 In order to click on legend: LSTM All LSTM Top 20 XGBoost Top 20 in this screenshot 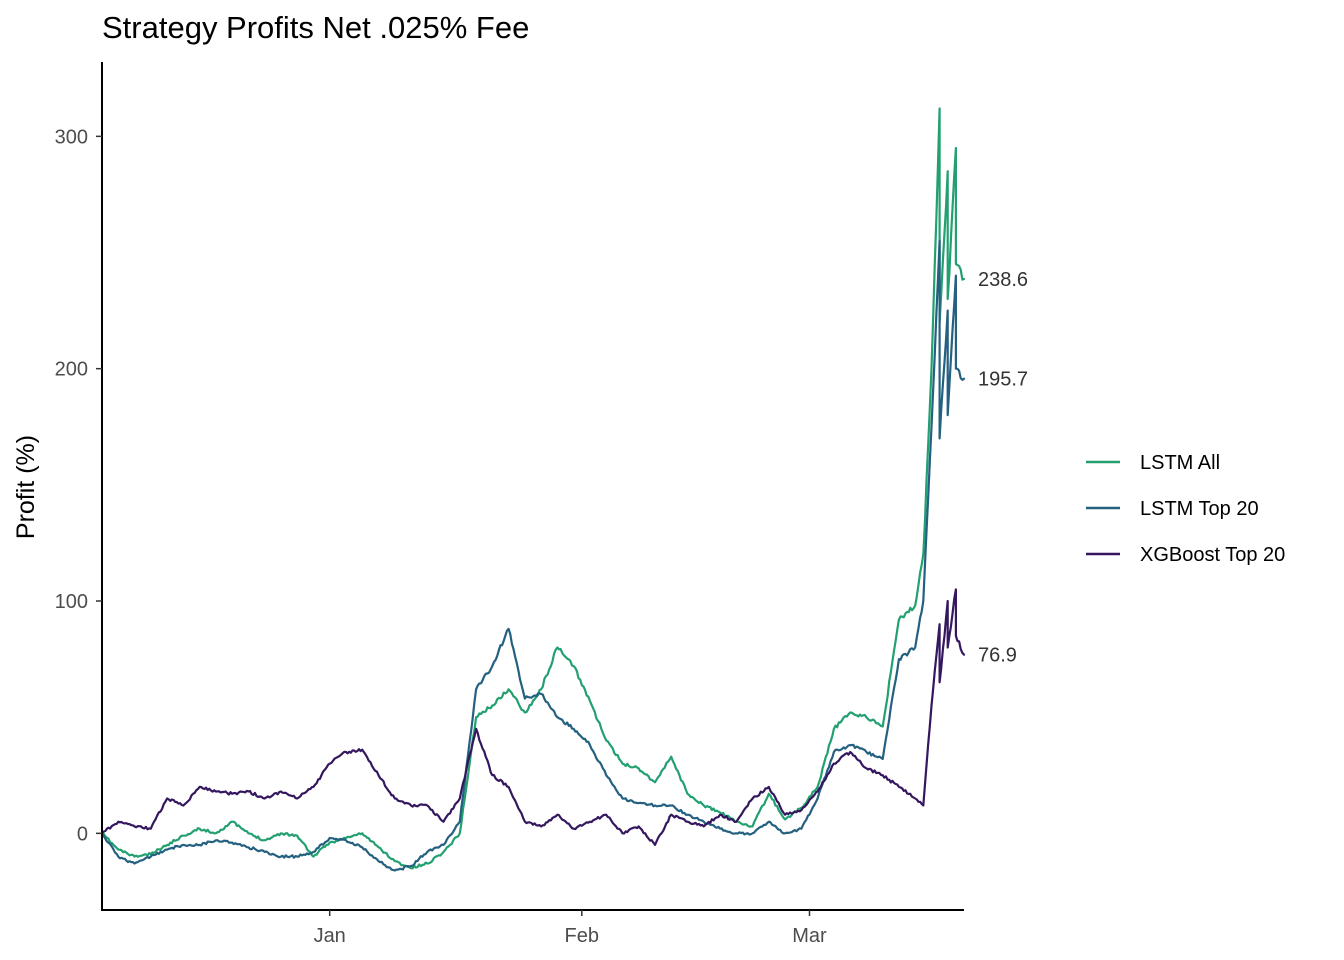, I will do `click(1185, 509)`.